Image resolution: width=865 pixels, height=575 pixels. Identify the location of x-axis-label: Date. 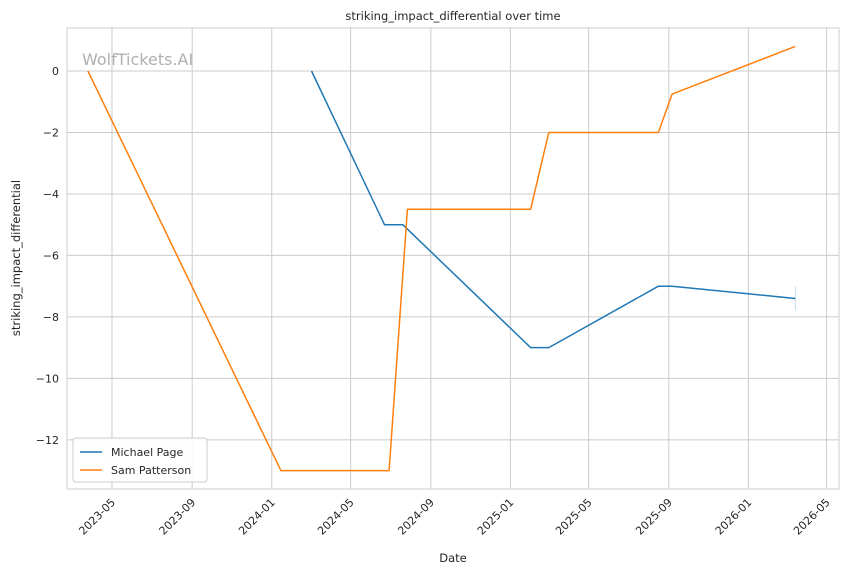
(453, 558).